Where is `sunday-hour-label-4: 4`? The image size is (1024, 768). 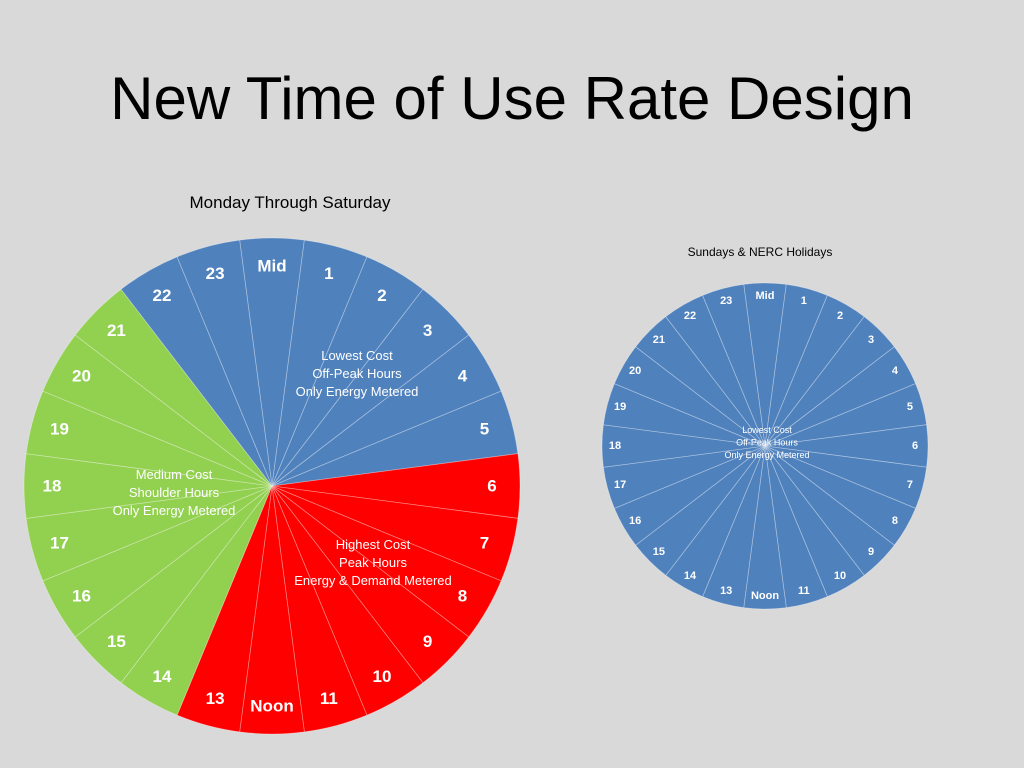 sunday-hour-label-4: 4 is located at coordinates (895, 371).